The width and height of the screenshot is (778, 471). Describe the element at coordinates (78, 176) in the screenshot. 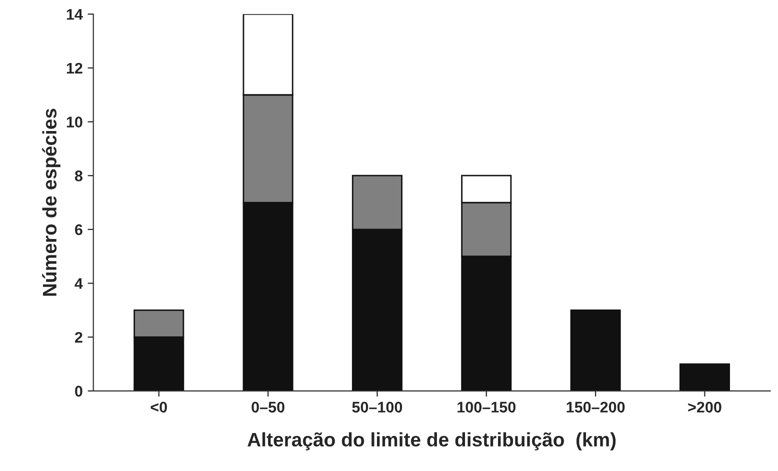

I see `y-tick-label: 8` at that location.